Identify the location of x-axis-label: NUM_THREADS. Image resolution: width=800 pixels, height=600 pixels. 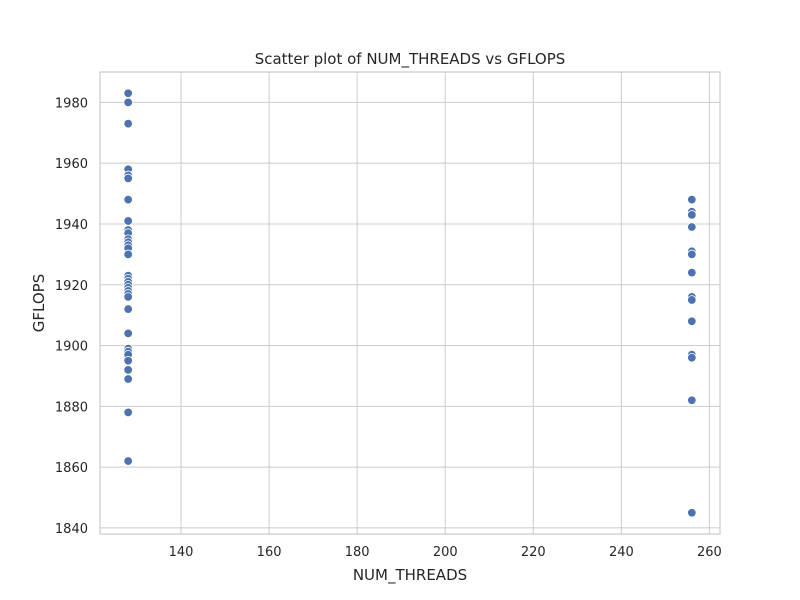
(410, 575).